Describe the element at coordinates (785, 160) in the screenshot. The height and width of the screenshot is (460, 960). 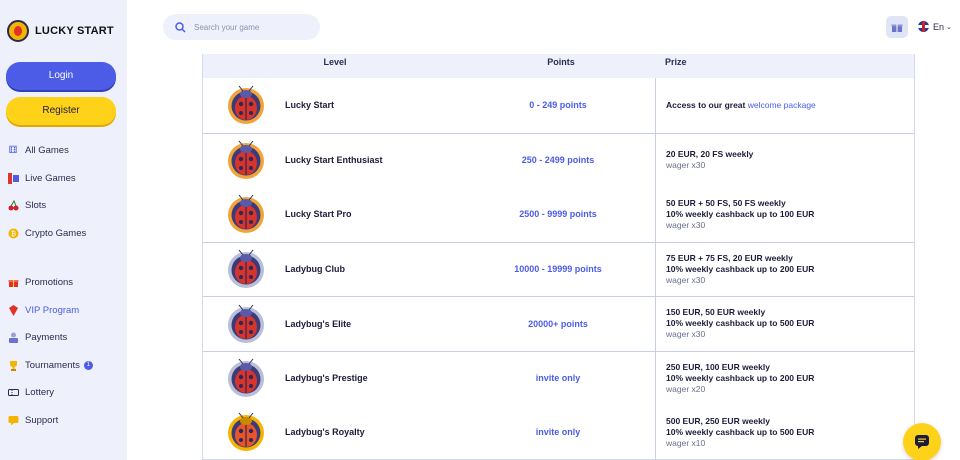
I see `level-prize: 20 EUR, 20 FS weekly wager x30` at that location.